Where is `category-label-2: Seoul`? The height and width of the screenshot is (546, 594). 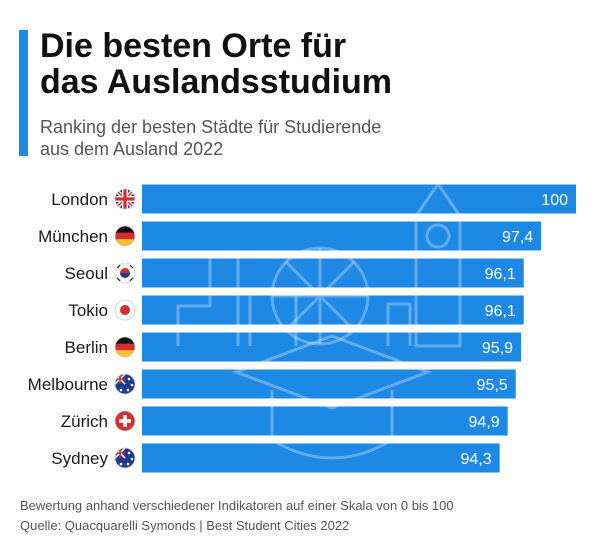 category-label-2: Seoul is located at coordinates (86, 273).